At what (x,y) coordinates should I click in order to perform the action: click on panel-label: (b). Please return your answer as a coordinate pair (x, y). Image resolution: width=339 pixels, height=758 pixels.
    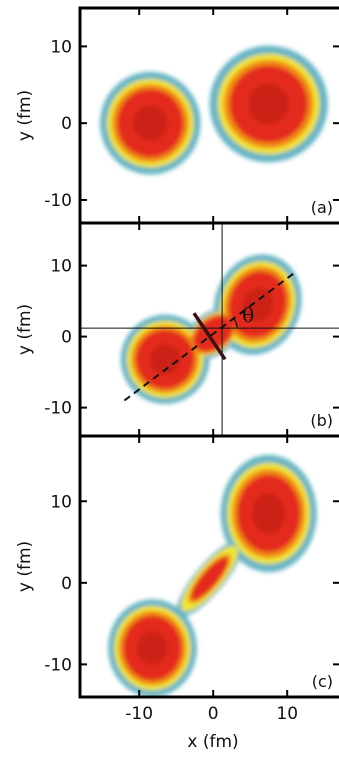
    Looking at the image, I should click on (321, 420).